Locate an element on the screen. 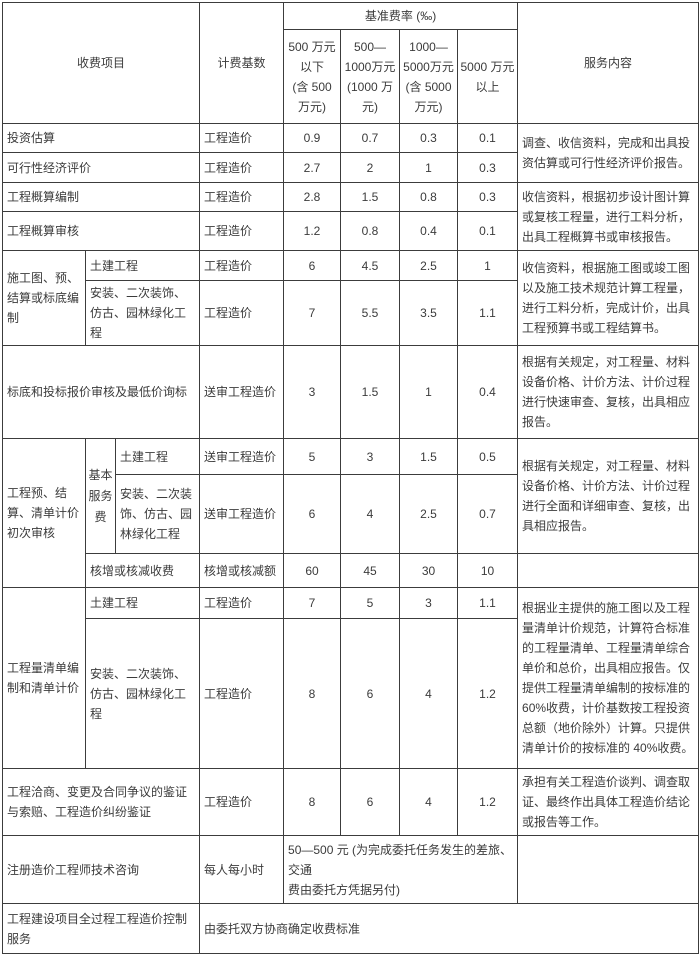 Image resolution: width=700 pixels, height=969 pixels. fee-group-label: 施工图、预、结算或标底编制 is located at coordinates (44, 298).